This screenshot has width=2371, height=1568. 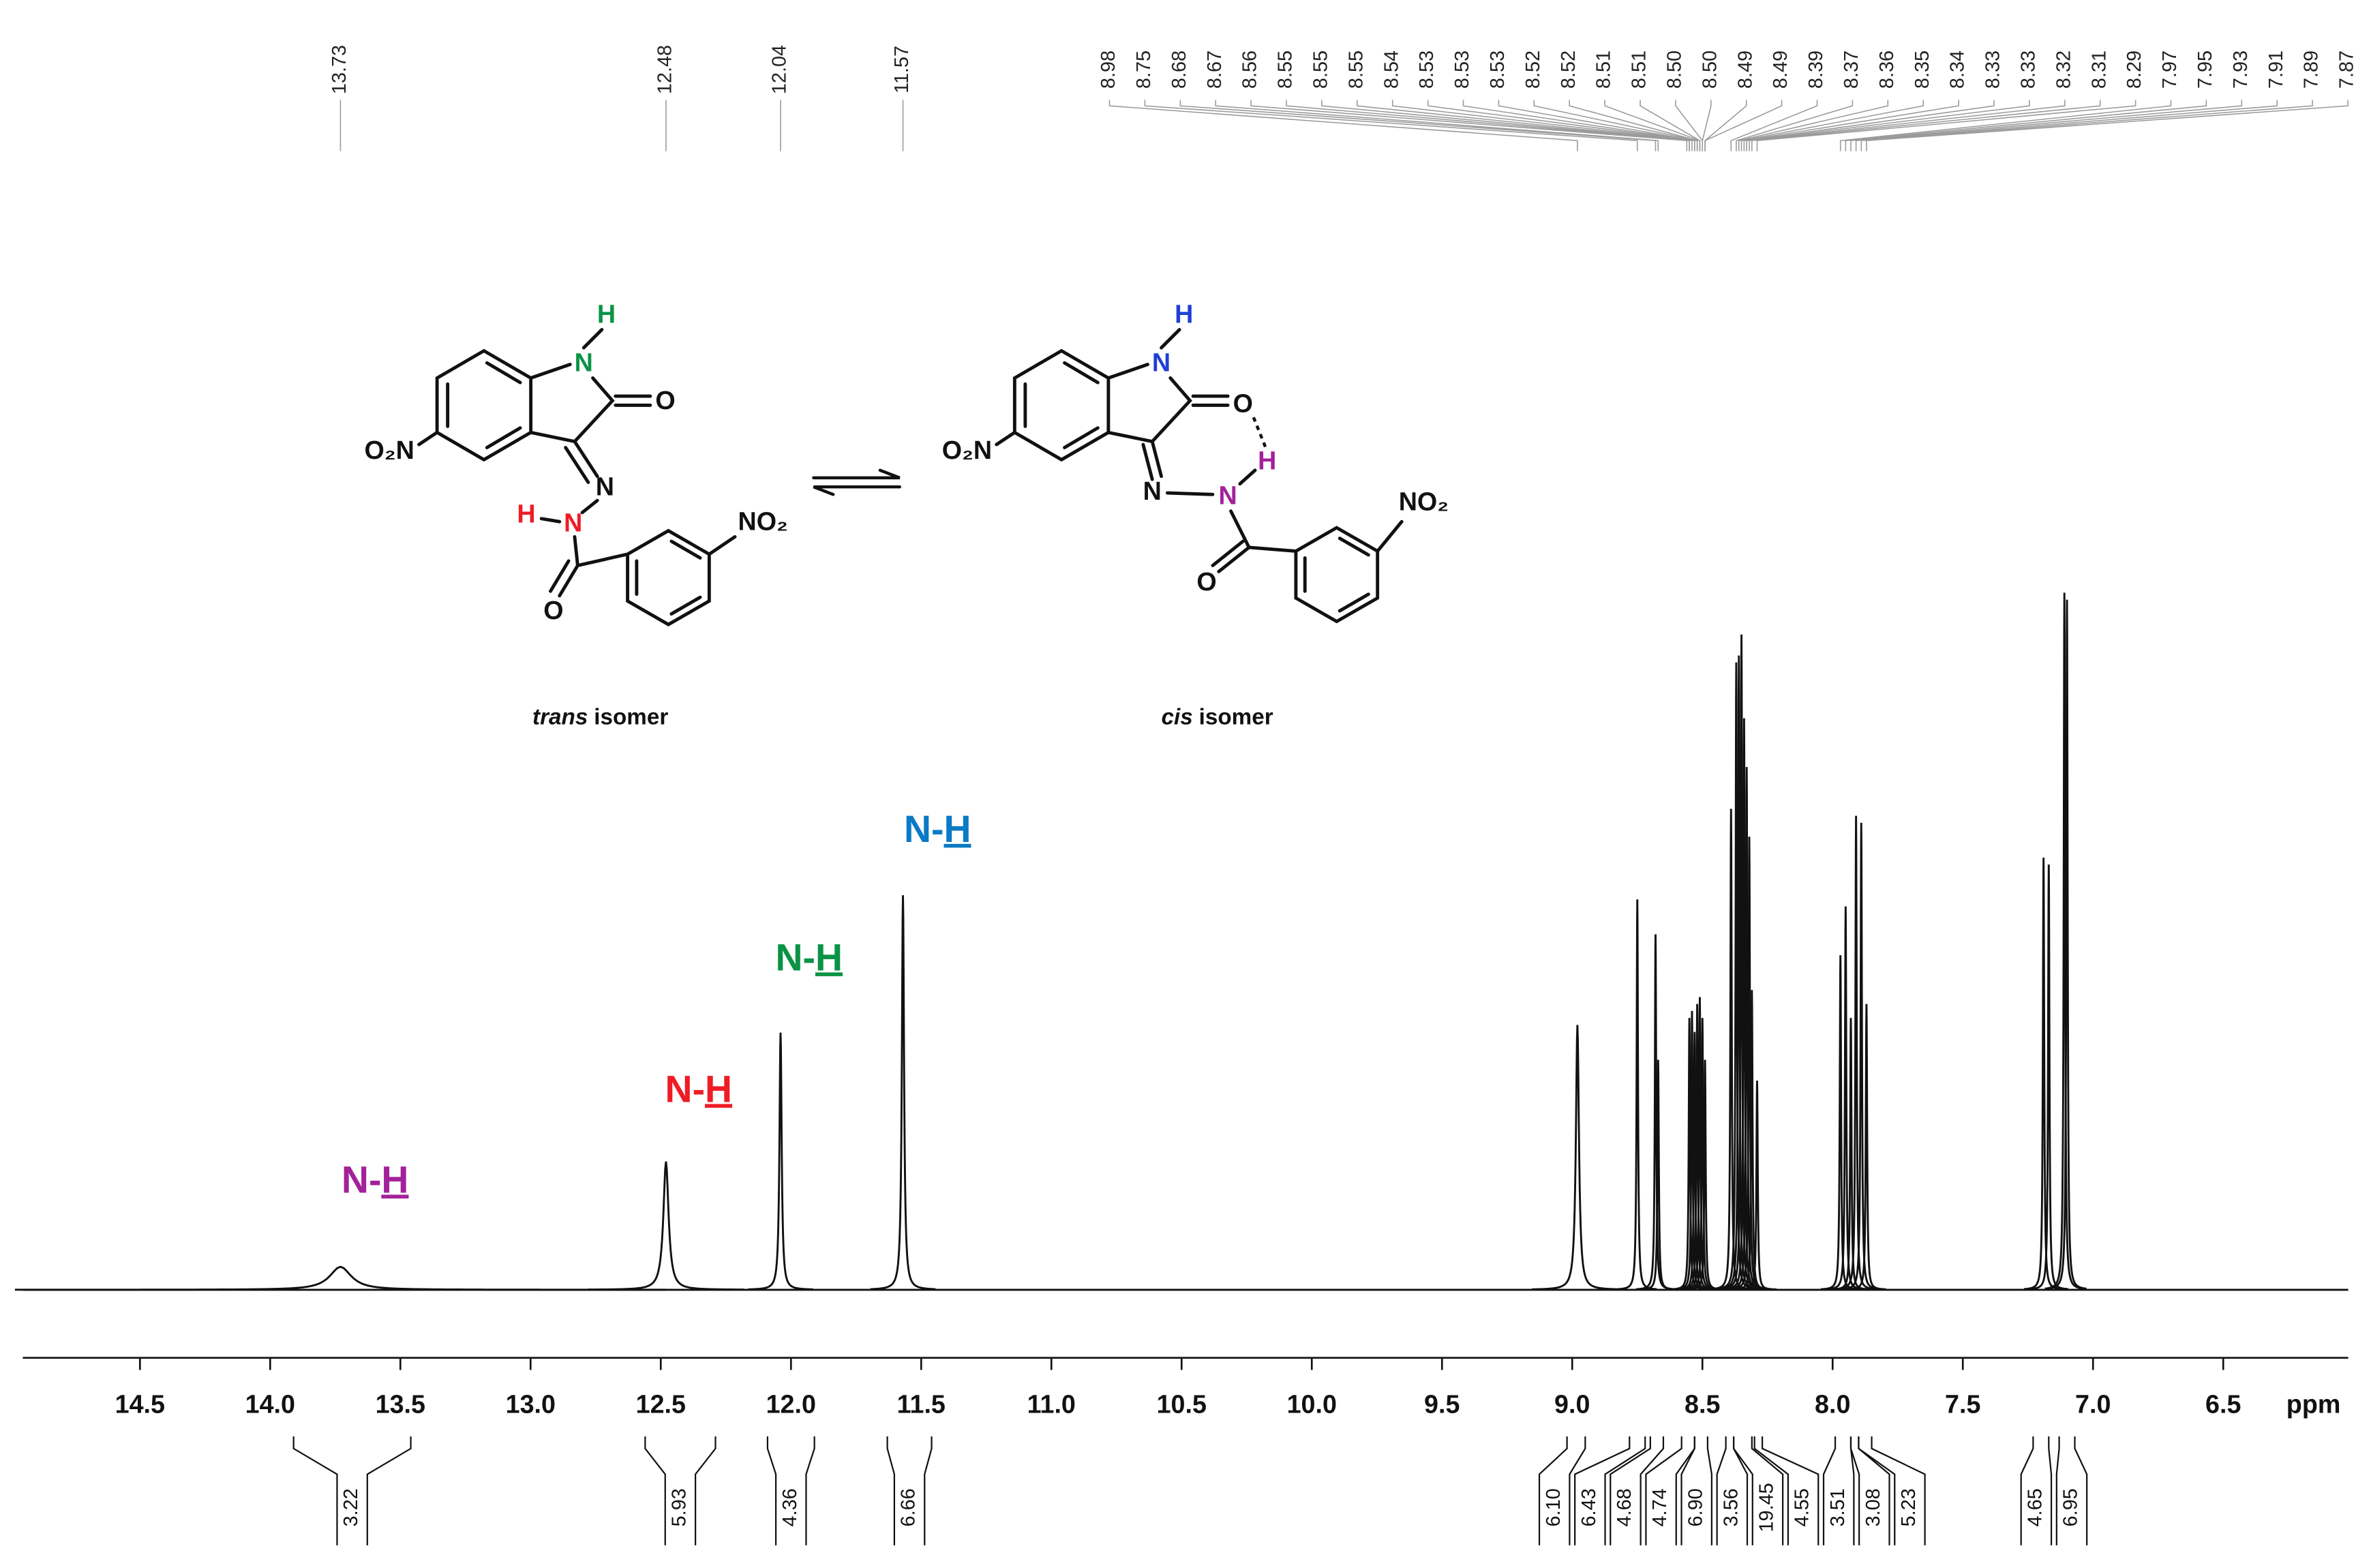 I want to click on peak-label: 13.73, so click(x=339, y=69).